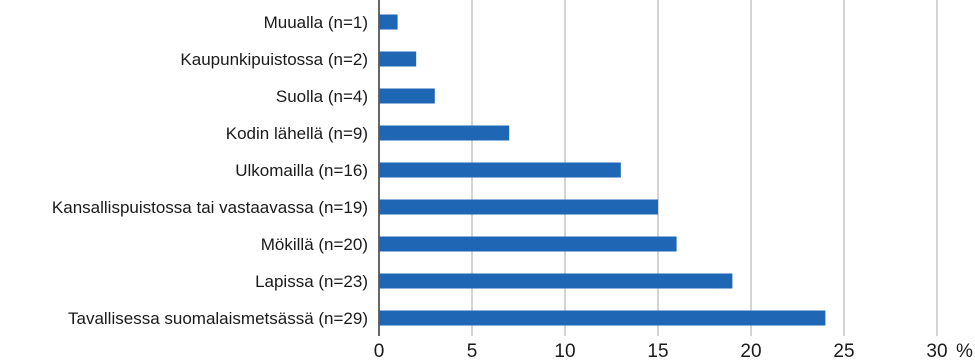 Image resolution: width=975 pixels, height=362 pixels. Describe the element at coordinates (316, 22) in the screenshot. I see `category-label: Muualla (n=1)` at that location.